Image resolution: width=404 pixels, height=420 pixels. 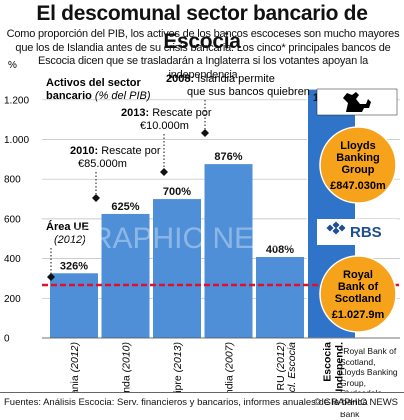 What do you see at coordinates (75, 367) in the screenshot?
I see `x-tick-label: Alemania (2012)` at bounding box center [75, 367].